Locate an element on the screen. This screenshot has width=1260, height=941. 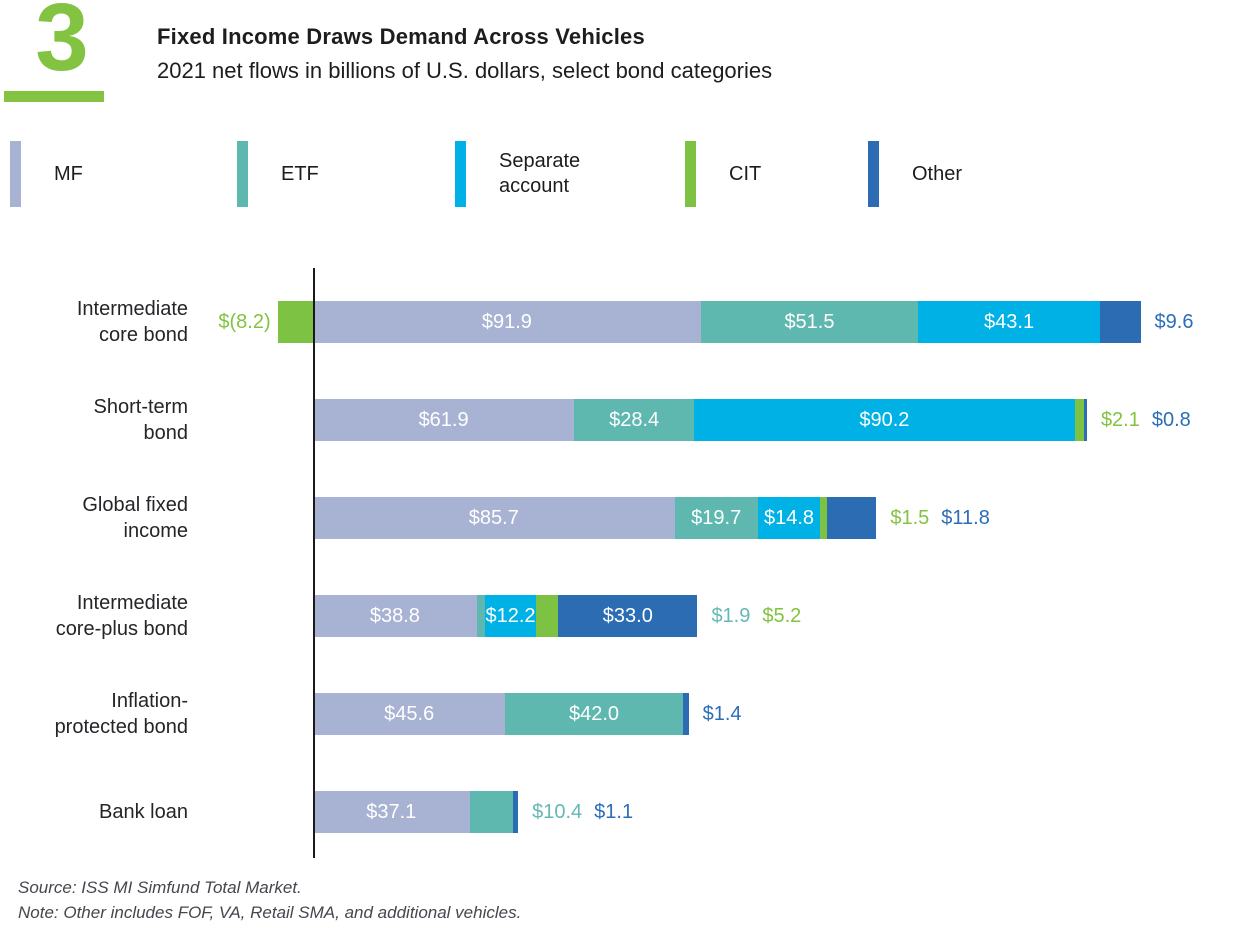
outside-value-labels: $1.4 is located at coordinates (722, 714).